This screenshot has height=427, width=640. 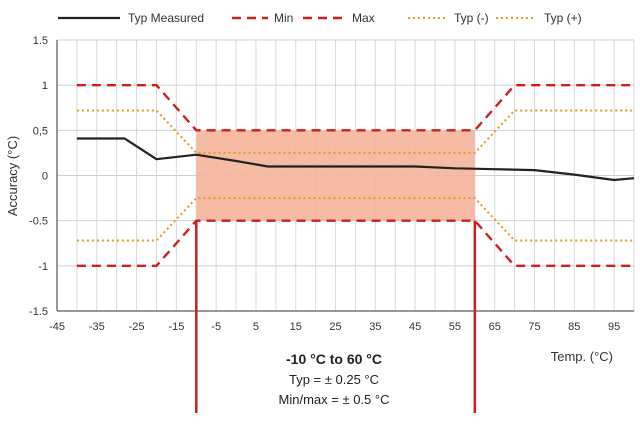 What do you see at coordinates (40, 131) in the screenshot?
I see `y-tick-label: 0,5` at bounding box center [40, 131].